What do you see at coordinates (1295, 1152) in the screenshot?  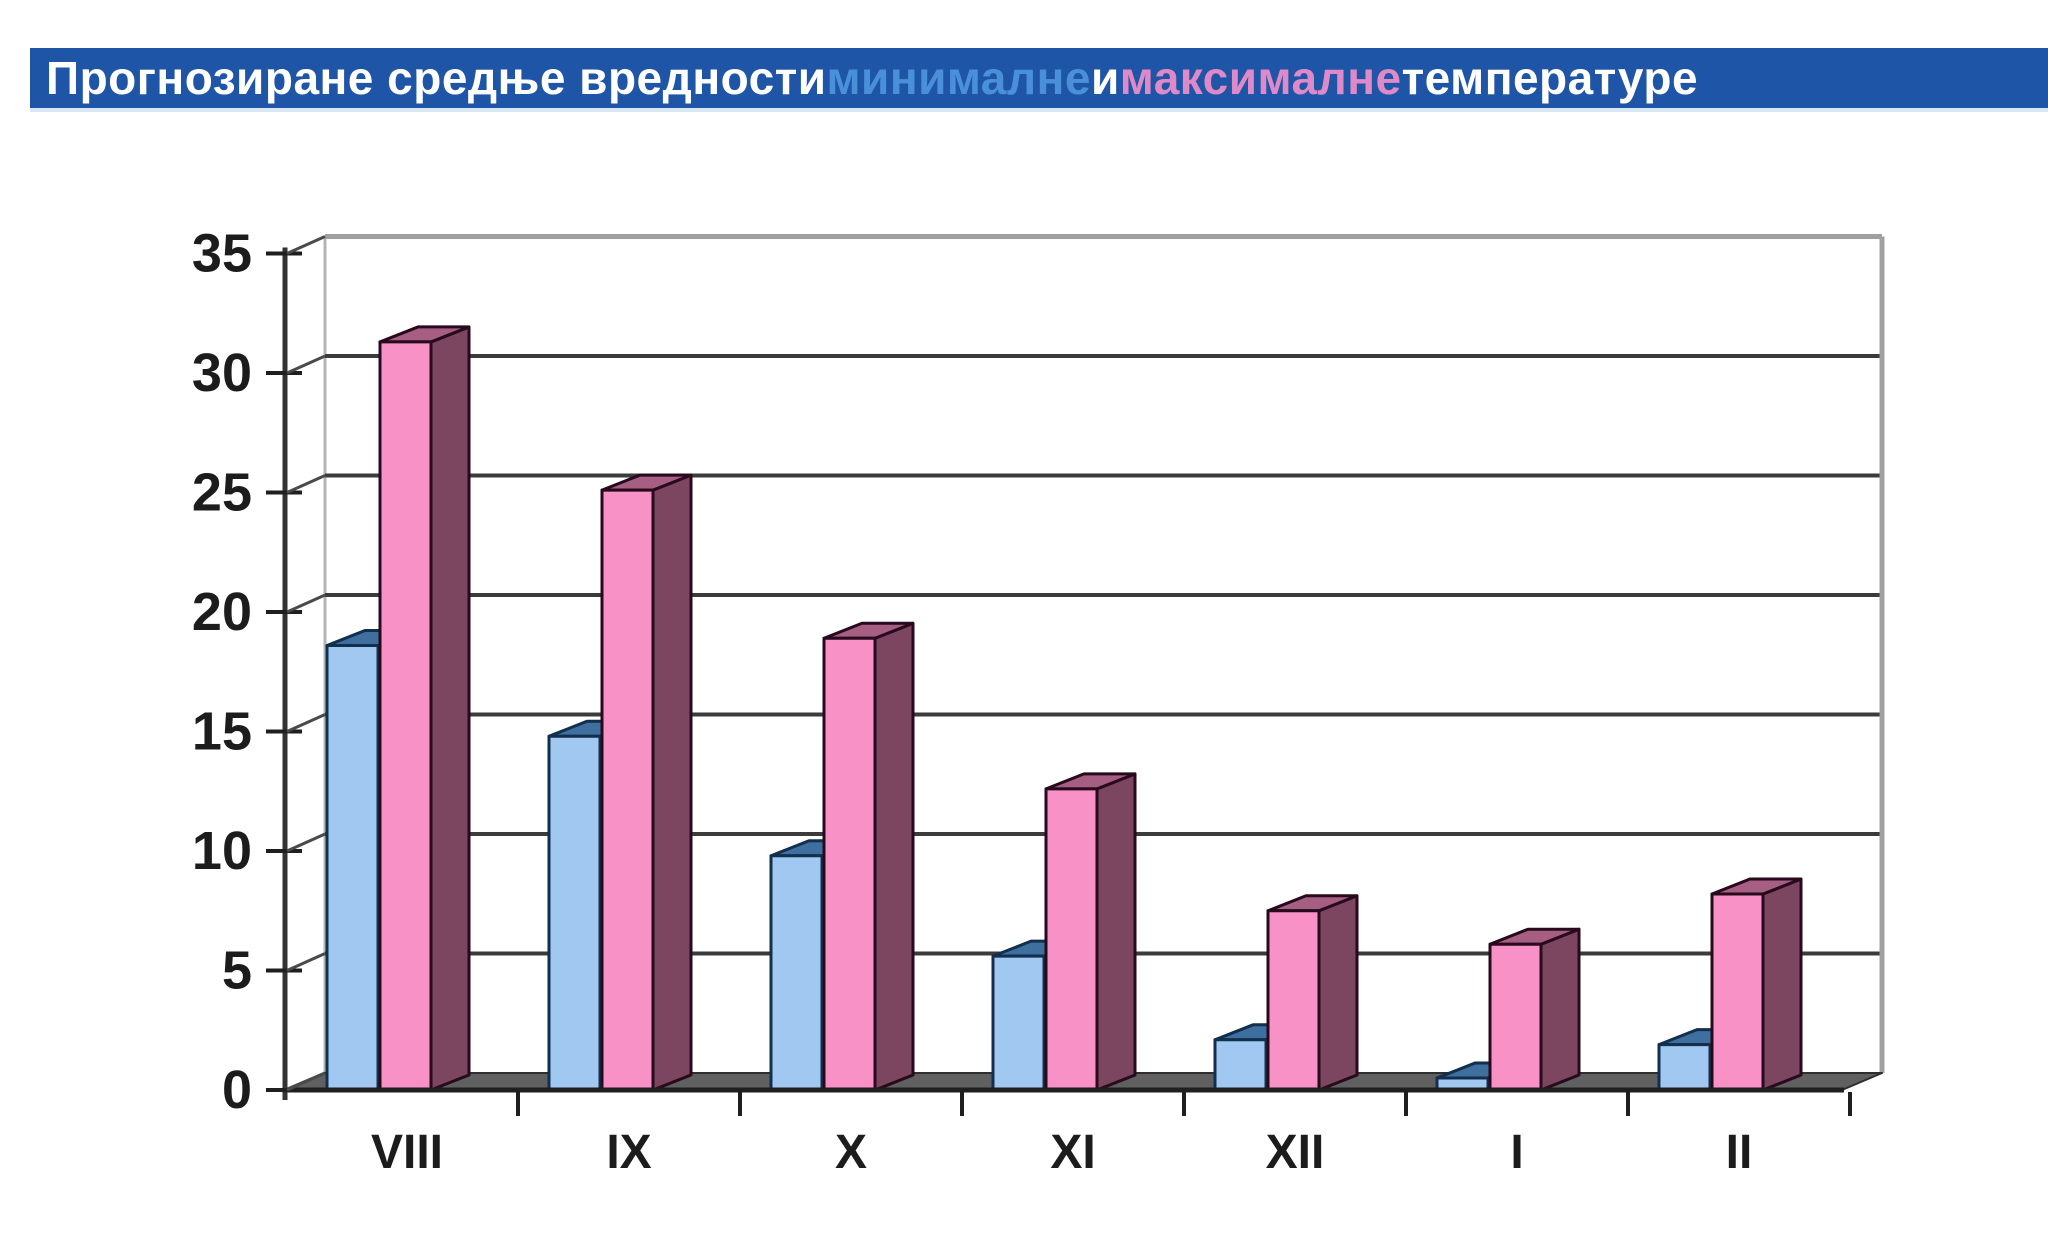 I see `x-axis-label: XII` at bounding box center [1295, 1152].